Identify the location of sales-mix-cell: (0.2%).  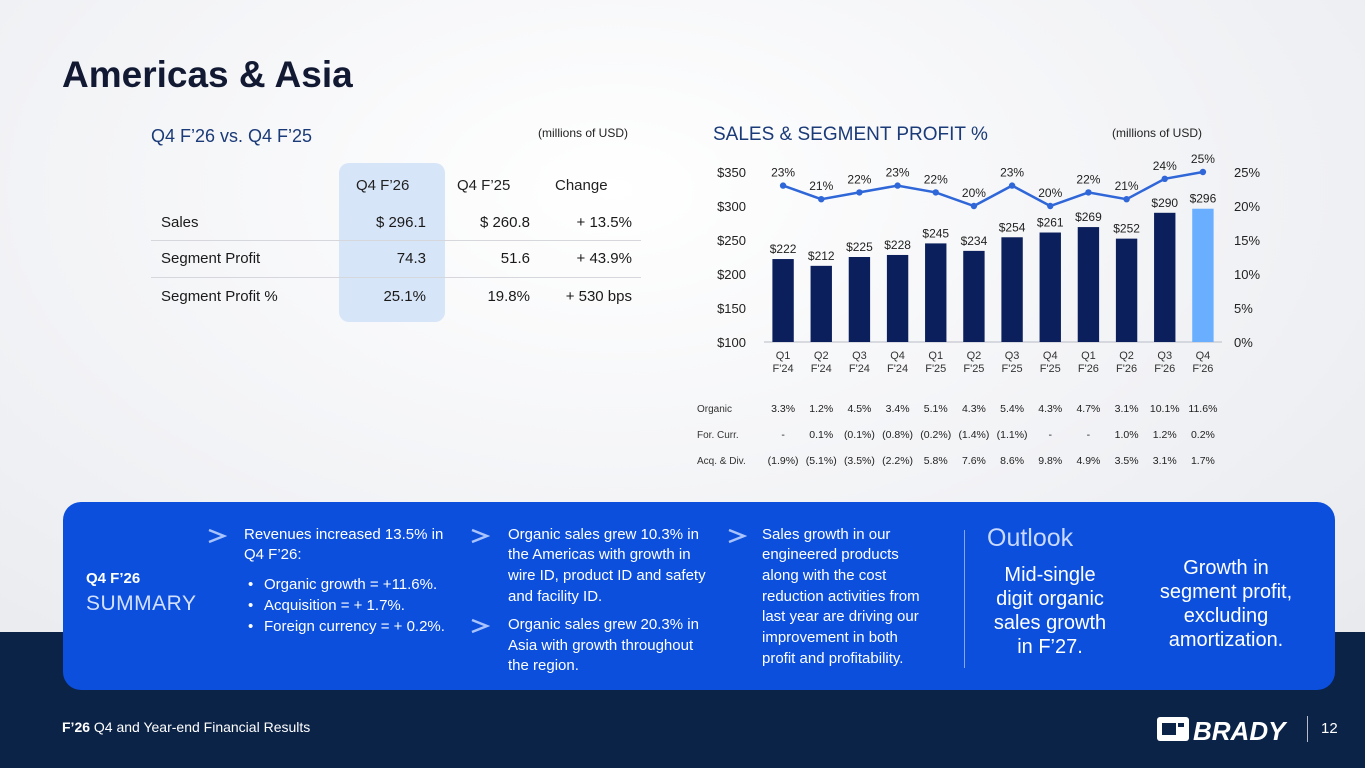
(936, 435).